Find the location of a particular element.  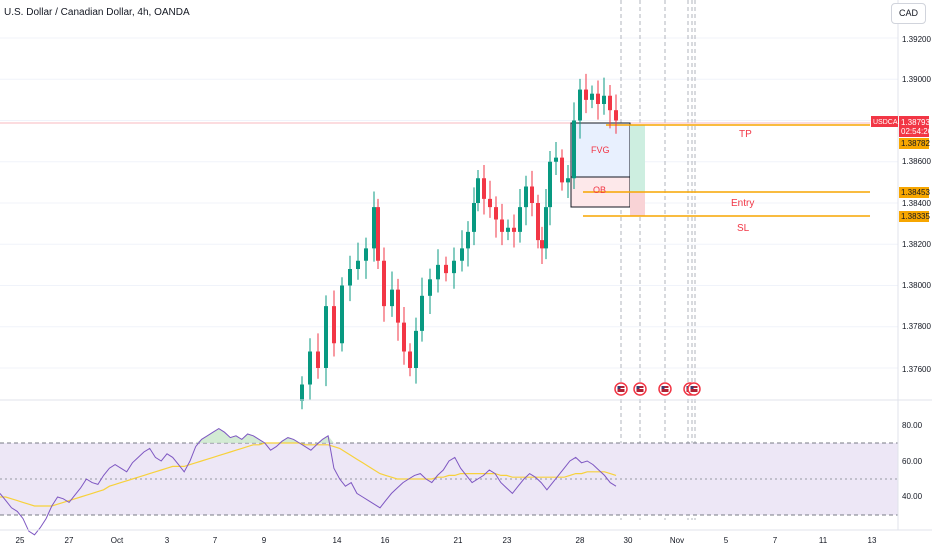

tp-price: 1.38782 is located at coordinates (915, 143).